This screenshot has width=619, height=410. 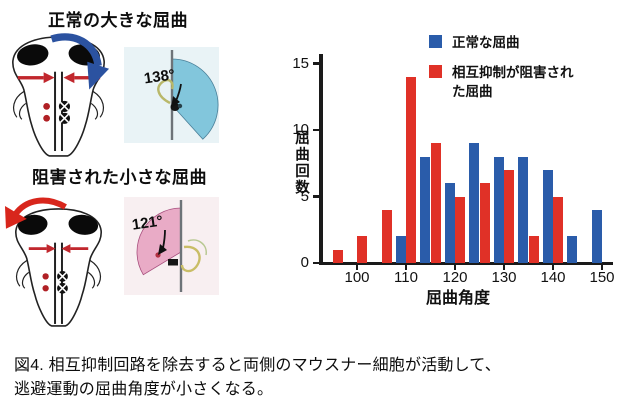 What do you see at coordinates (300, 129) in the screenshot?
I see `y-tick-label: 10` at bounding box center [300, 129].